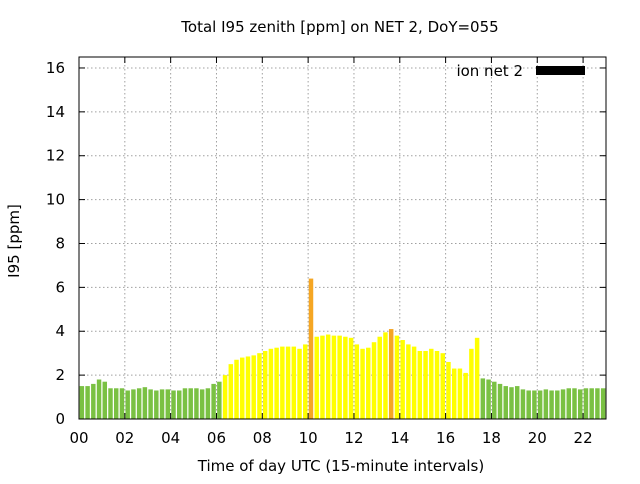  Describe the element at coordinates (399, 438) in the screenshot. I see `x-tick-label: 14` at that location.